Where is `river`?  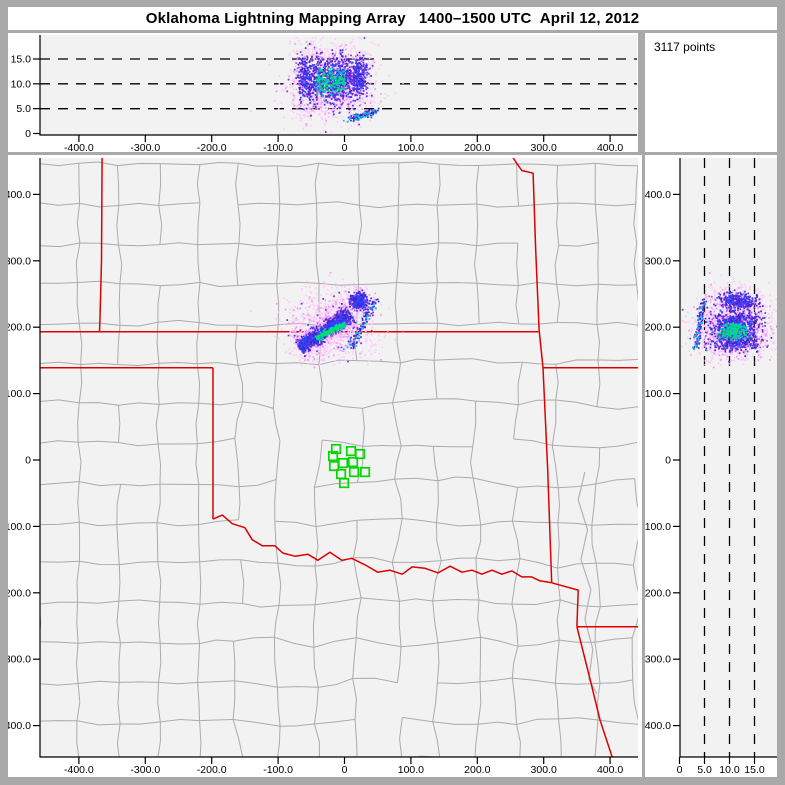
river is located at coordinates (587, 582).